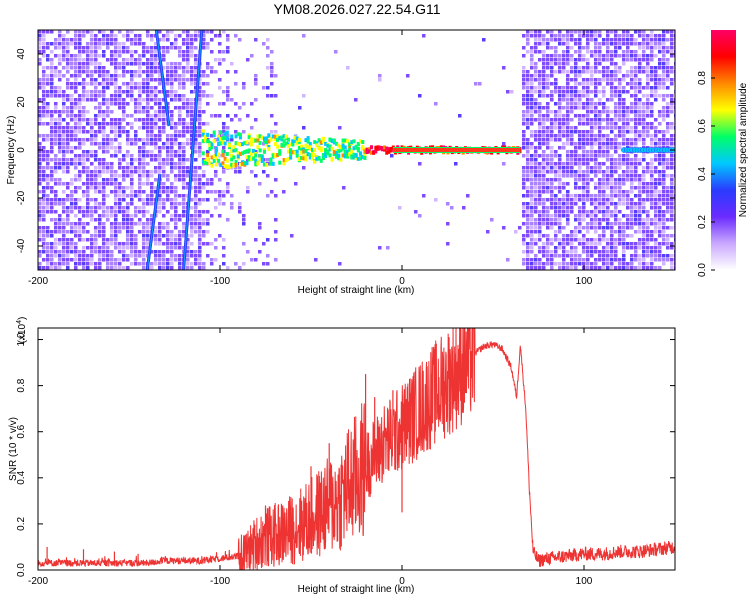 The height and width of the screenshot is (600, 750). What do you see at coordinates (402, 281) in the screenshot?
I see `spectrogram-x-tick-label: 0` at bounding box center [402, 281].